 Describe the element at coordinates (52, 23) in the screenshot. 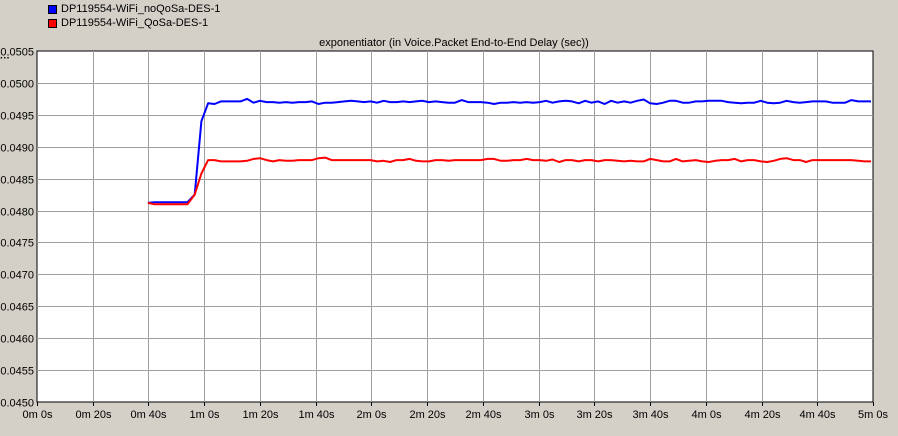

I see `legend-swatch-qos` at that location.